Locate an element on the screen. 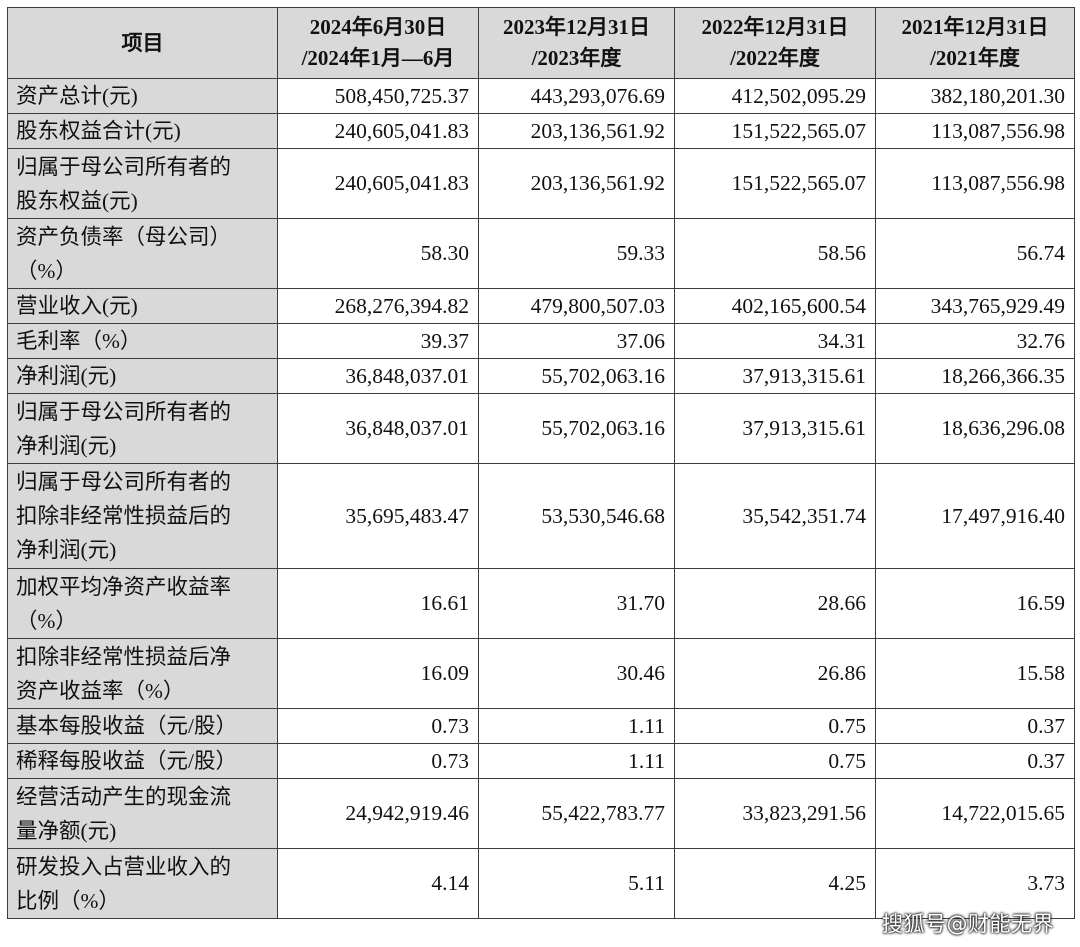 The width and height of the screenshot is (1080, 947). value-cell: 58.30 is located at coordinates (378, 253).